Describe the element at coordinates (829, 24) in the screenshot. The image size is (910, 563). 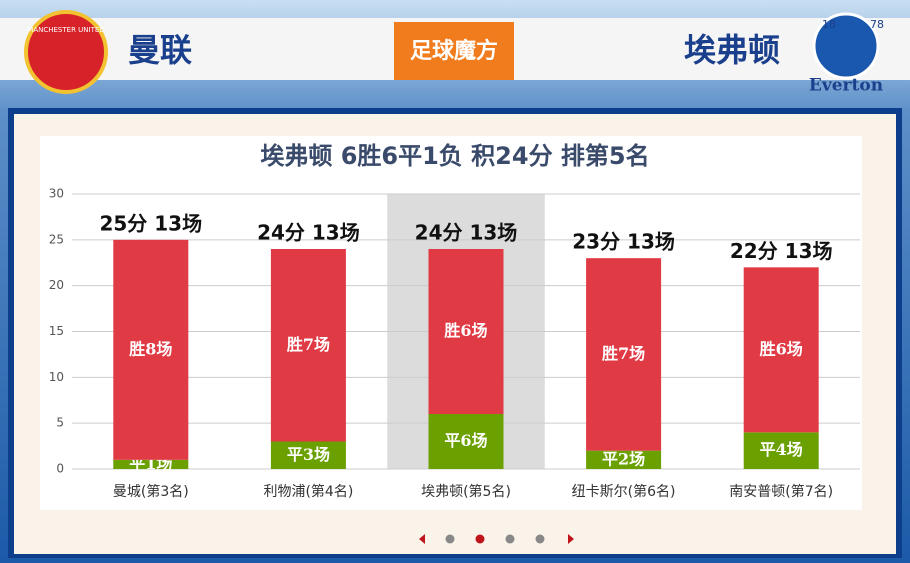
I see `away-year: 18` at that location.